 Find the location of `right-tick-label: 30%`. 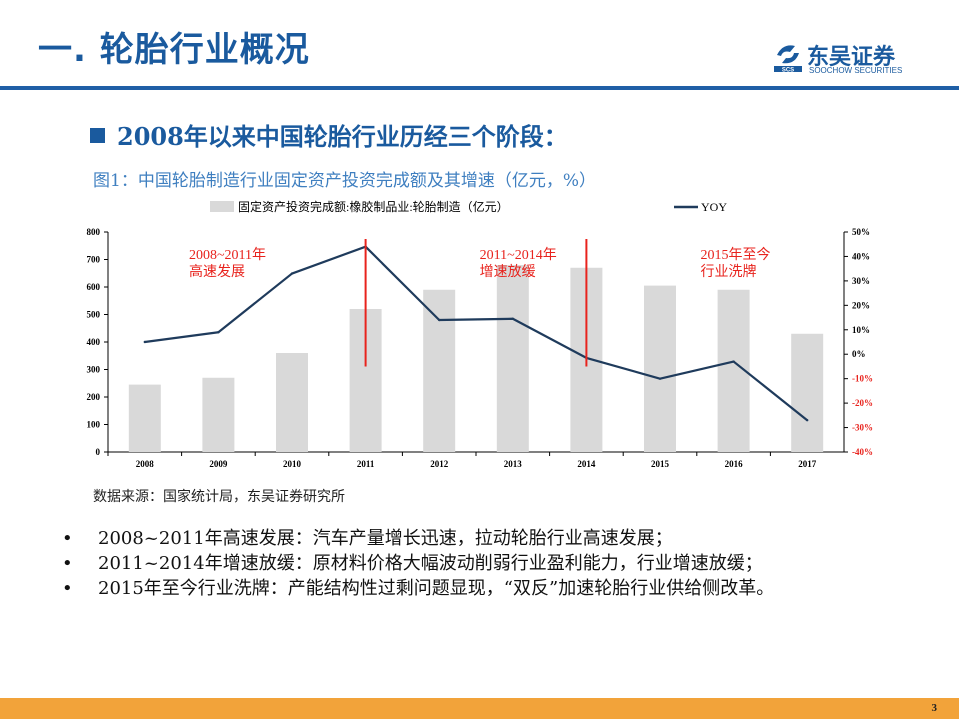

right-tick-label: 30% is located at coordinates (861, 281).